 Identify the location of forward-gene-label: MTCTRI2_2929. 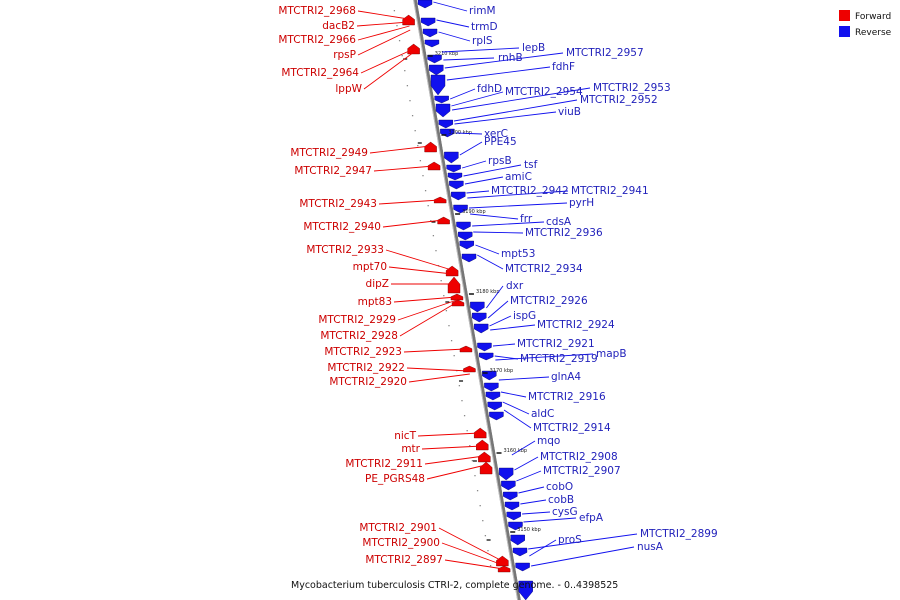
(357, 320).